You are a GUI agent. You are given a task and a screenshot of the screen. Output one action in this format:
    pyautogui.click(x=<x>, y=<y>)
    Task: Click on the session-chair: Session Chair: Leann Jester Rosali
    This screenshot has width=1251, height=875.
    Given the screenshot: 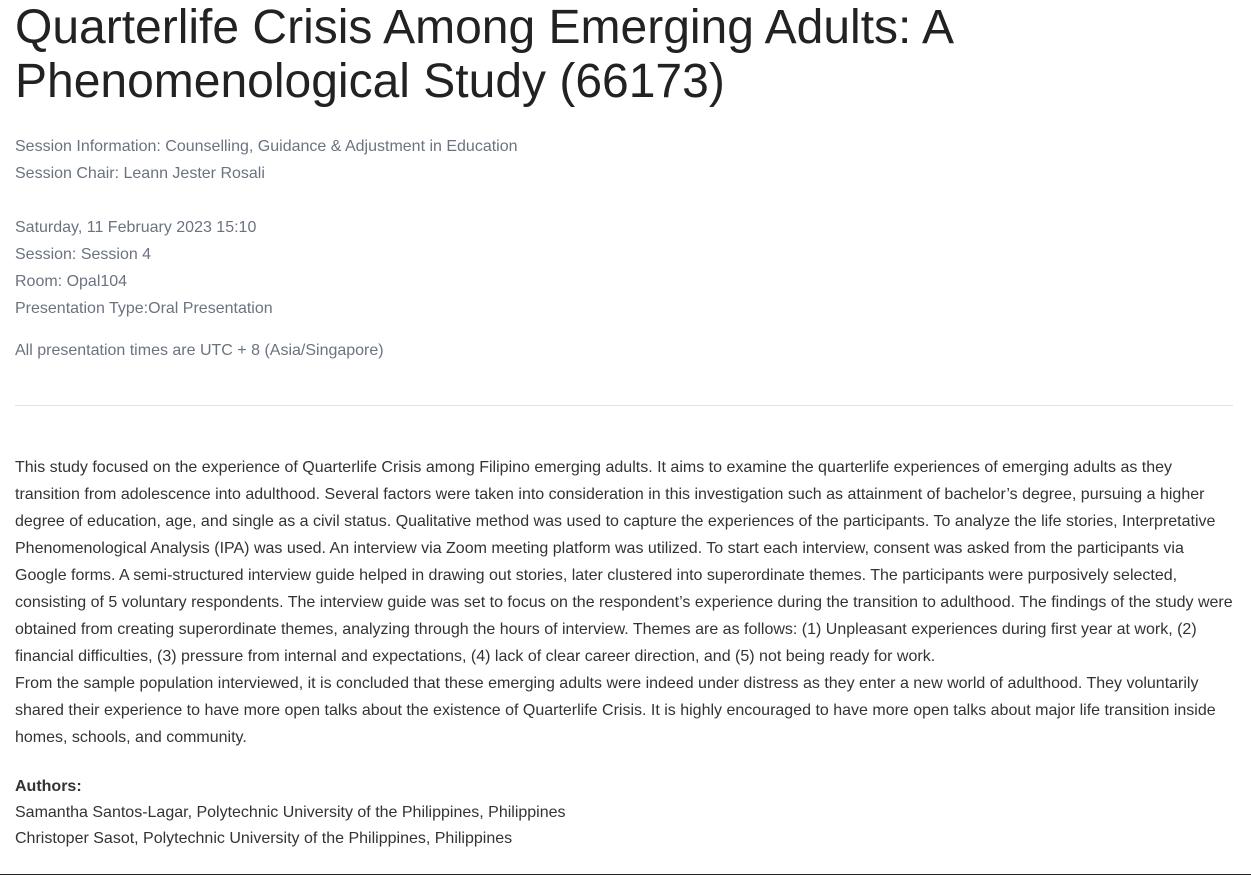 What is the action you would take?
    pyautogui.click(x=140, y=173)
    